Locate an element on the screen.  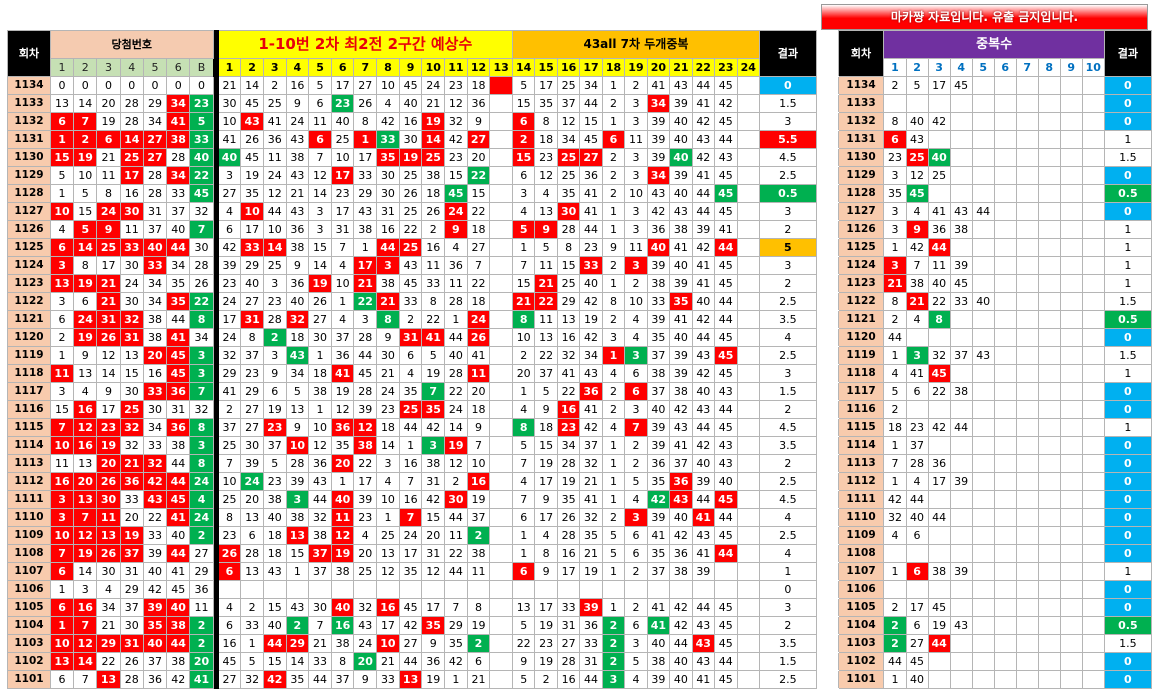
pred-cell: 20 is located at coordinates (478, 157).